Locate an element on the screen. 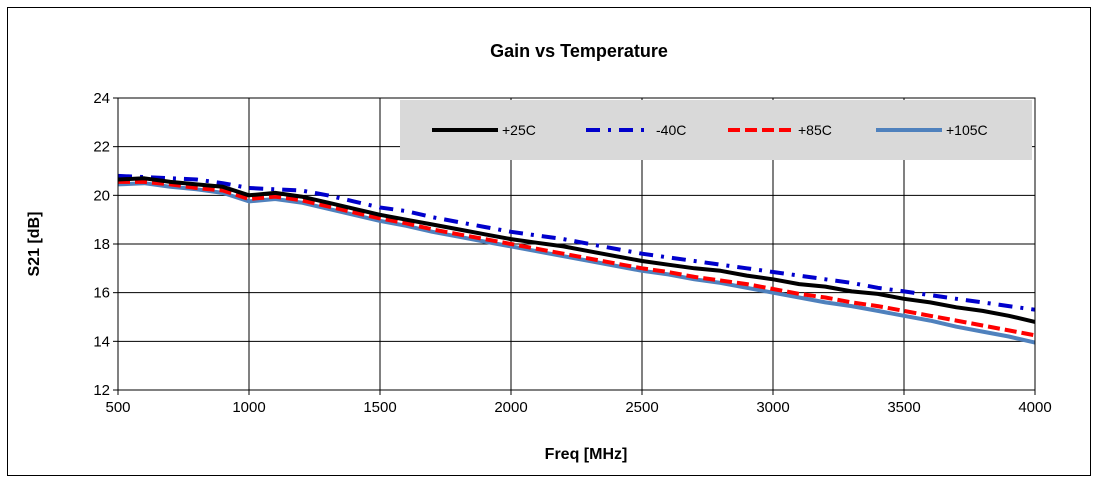 The width and height of the screenshot is (1099, 483). x-tick-label: 2500 is located at coordinates (641, 407).